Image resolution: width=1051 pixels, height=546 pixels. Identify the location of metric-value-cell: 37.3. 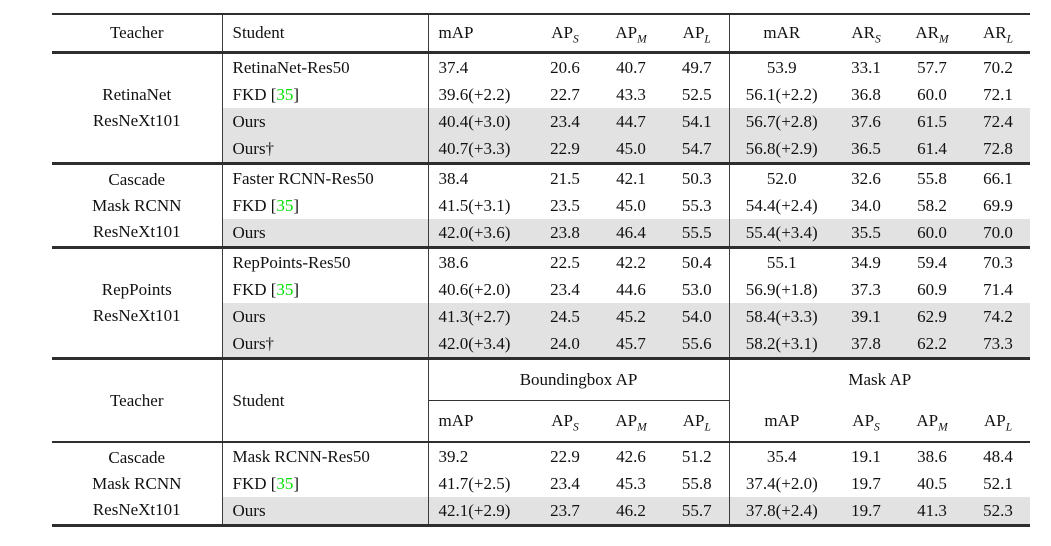
(866, 289).